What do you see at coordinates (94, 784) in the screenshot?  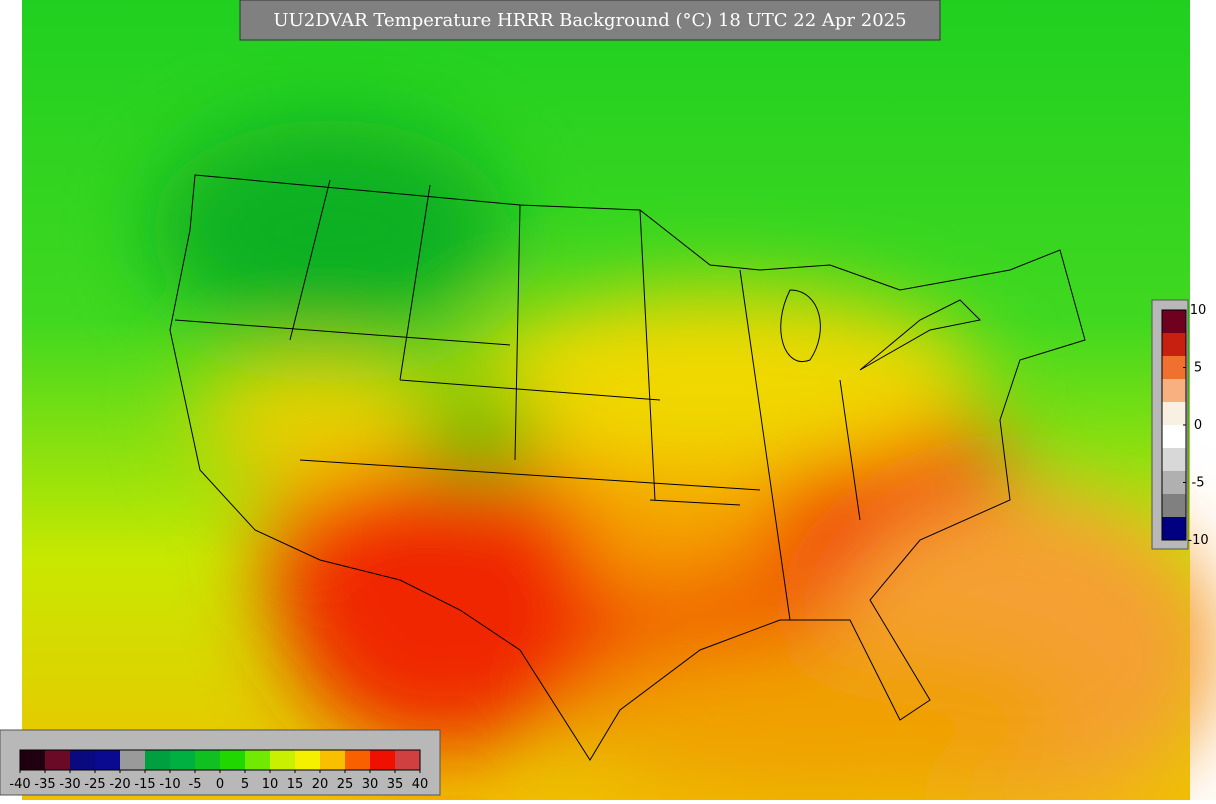 I see `colorbar-tick-label: -25` at bounding box center [94, 784].